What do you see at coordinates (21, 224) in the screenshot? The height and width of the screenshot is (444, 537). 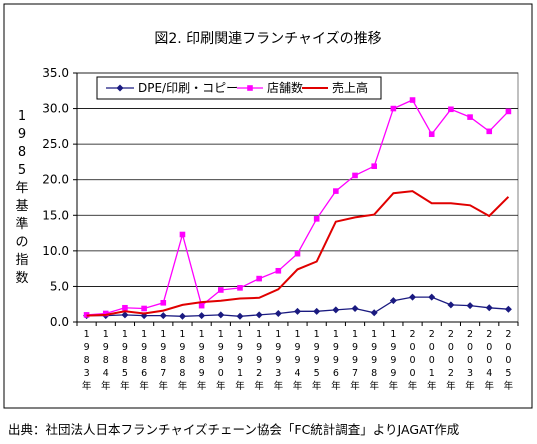 I see `y-axis-label-char: 準` at bounding box center [21, 224].